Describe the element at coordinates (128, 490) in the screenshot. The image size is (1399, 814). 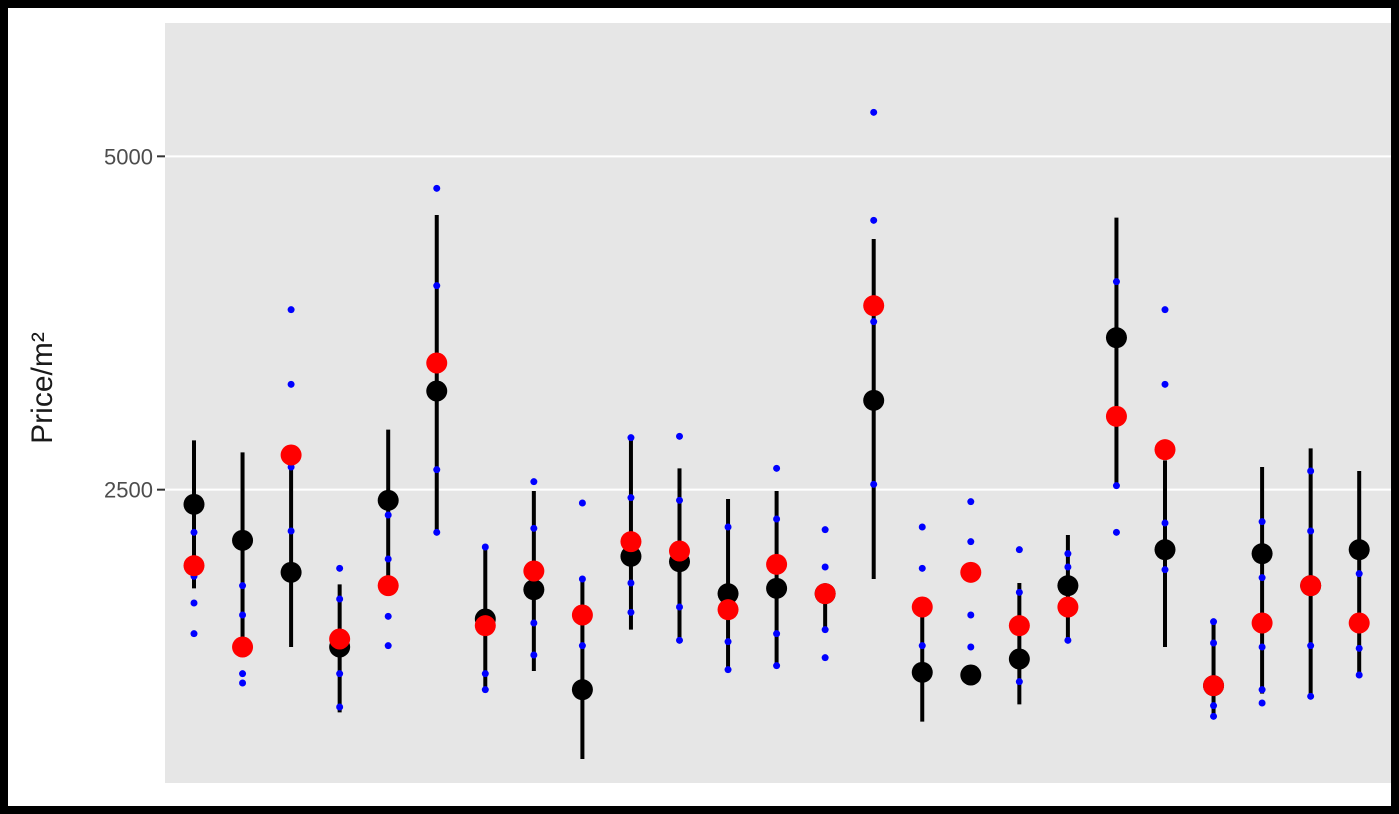
I see `y-tick-label: 2500` at that location.